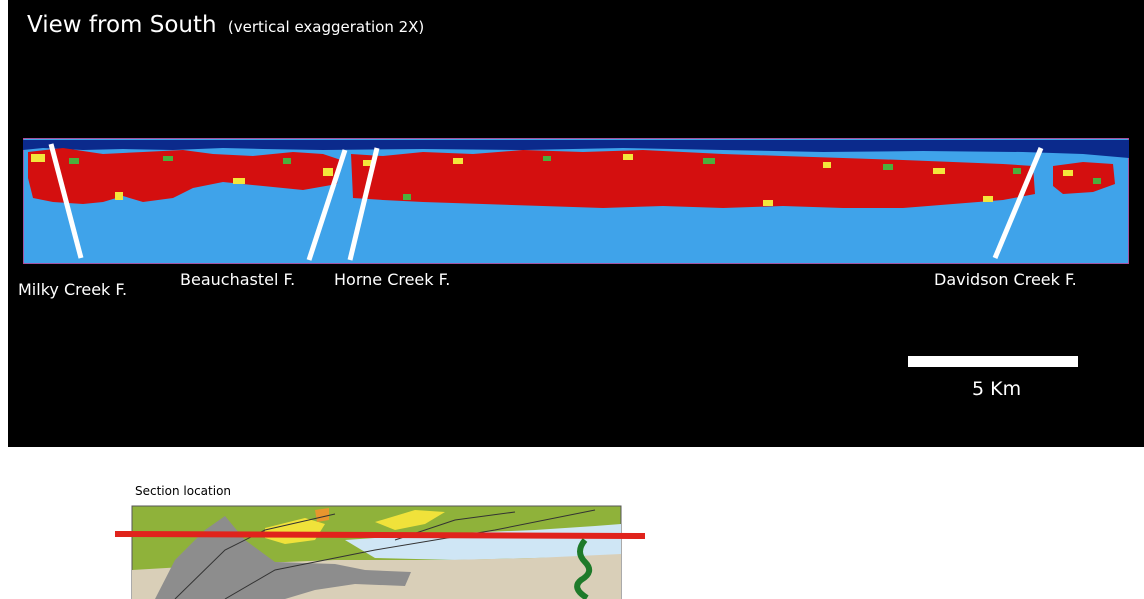 This screenshot has width=1144, height=599. I want to click on section-line, so click(380, 535).